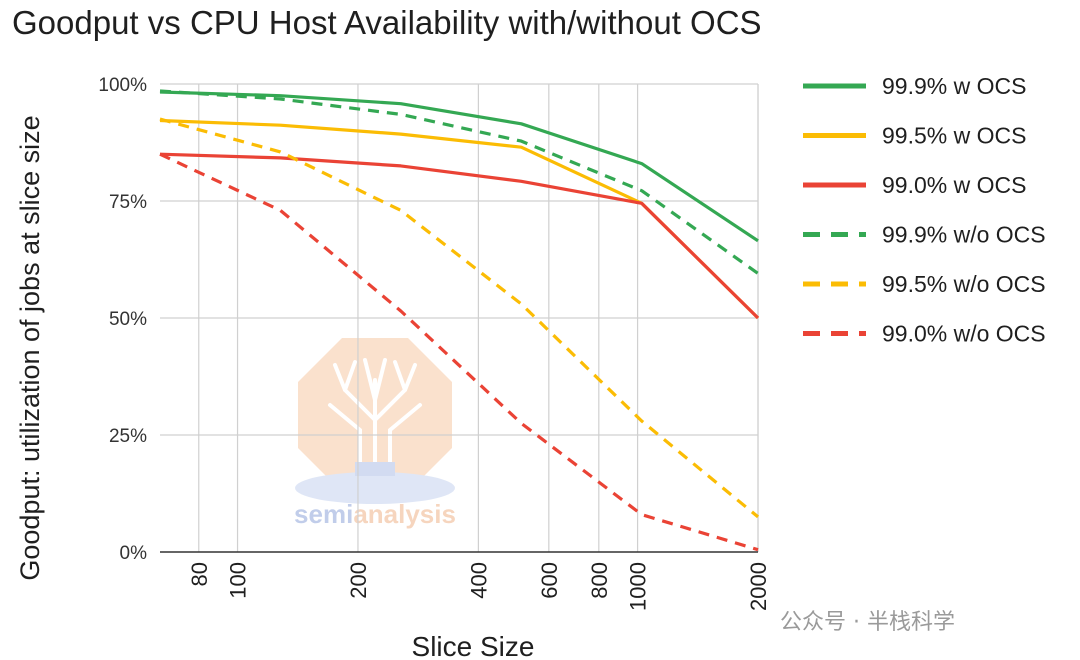 Image resolution: width=1080 pixels, height=660 pixels. I want to click on x-tick-label: 400, so click(478, 580).